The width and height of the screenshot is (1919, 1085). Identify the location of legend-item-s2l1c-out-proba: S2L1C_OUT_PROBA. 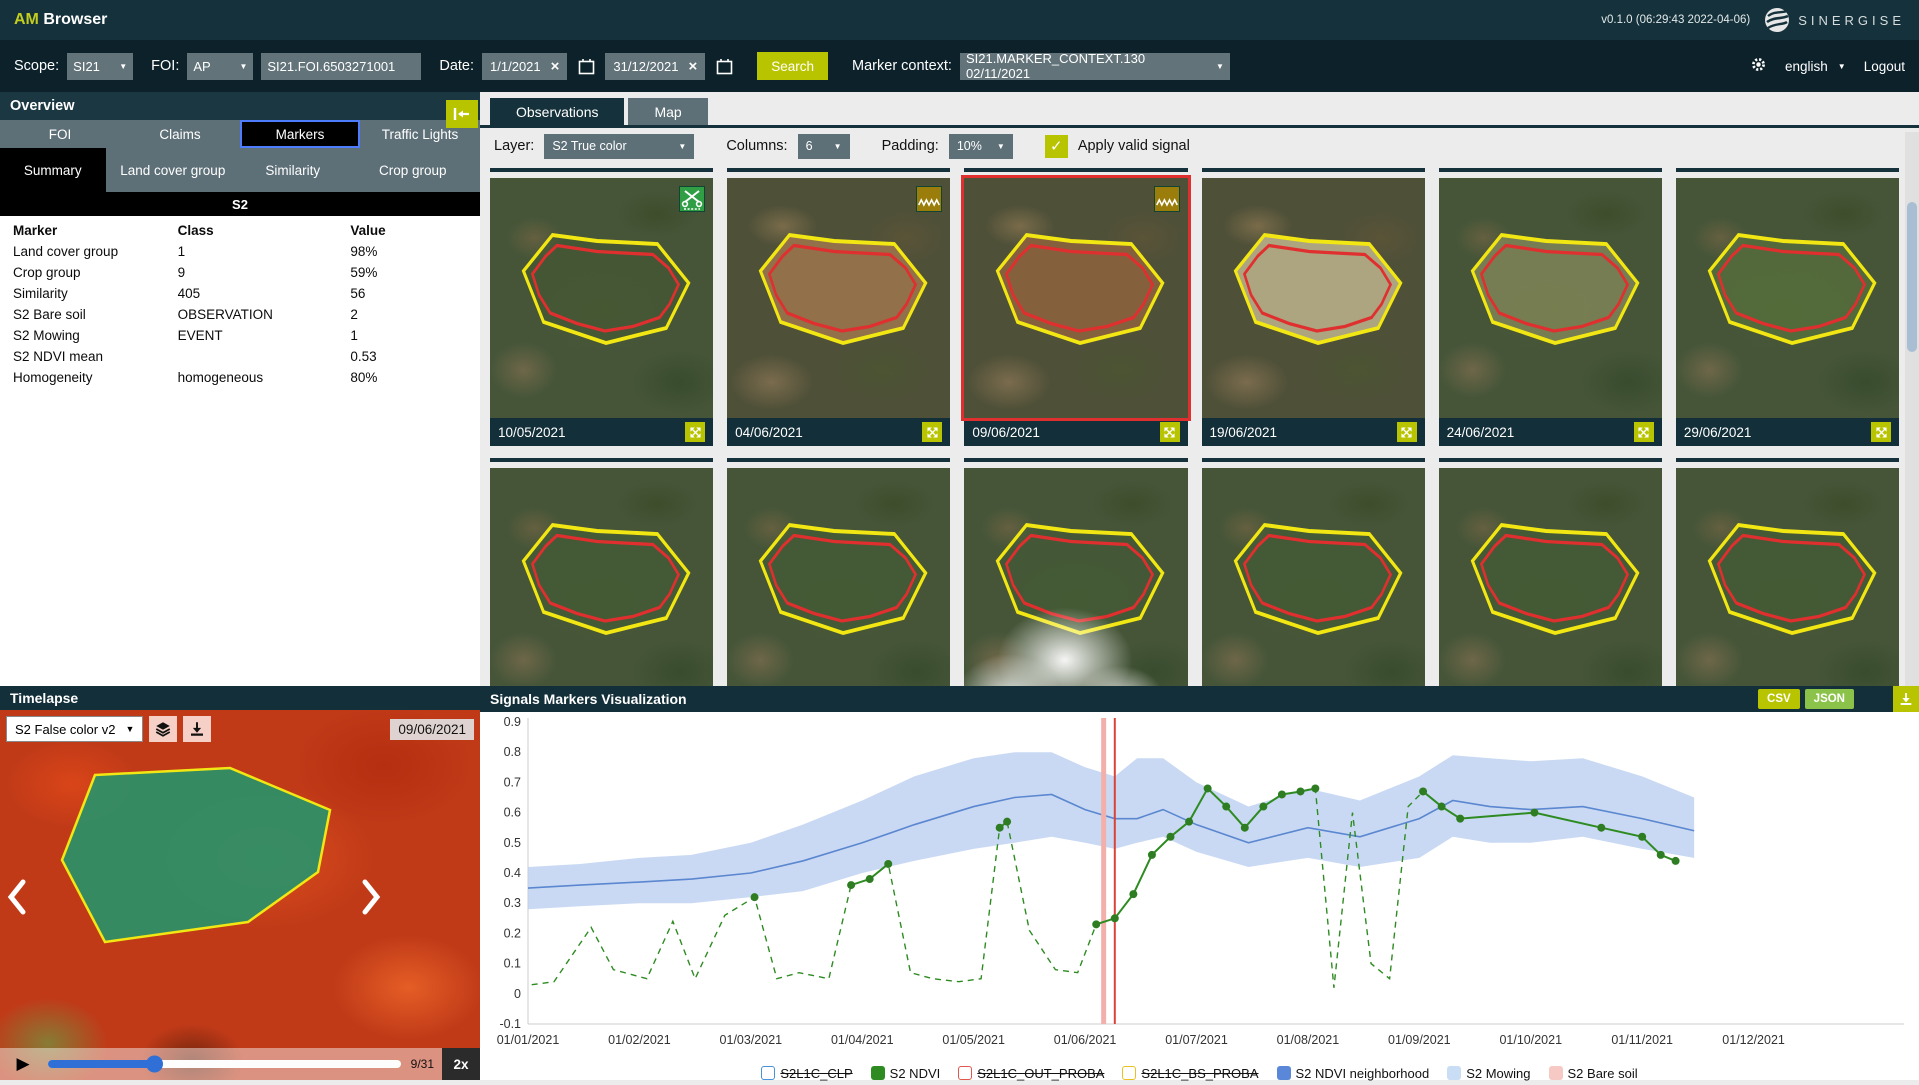
(1031, 1073).